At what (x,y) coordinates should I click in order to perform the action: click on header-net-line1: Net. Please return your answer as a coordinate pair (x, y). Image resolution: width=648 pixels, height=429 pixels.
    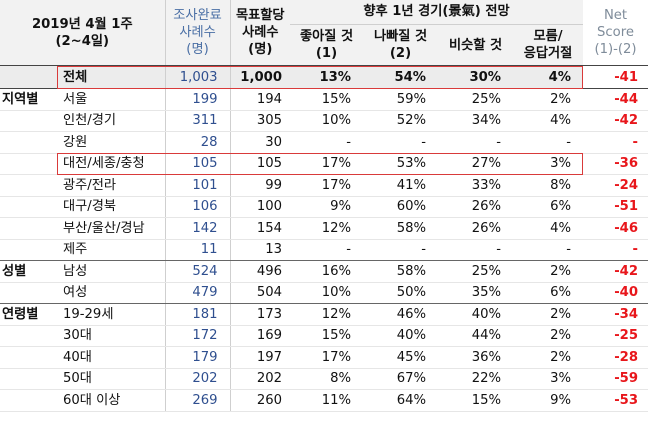
    Looking at the image, I should click on (615, 15).